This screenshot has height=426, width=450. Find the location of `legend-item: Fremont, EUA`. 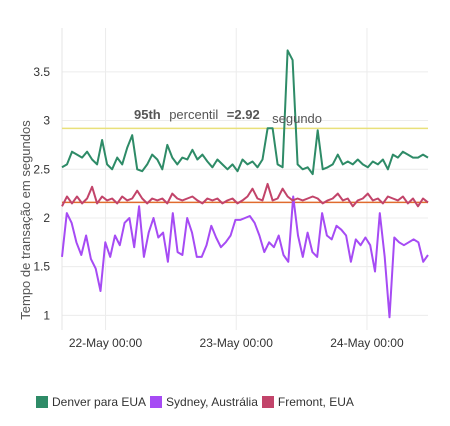

legend-item: Fremont, EUA is located at coordinates (307, 402).